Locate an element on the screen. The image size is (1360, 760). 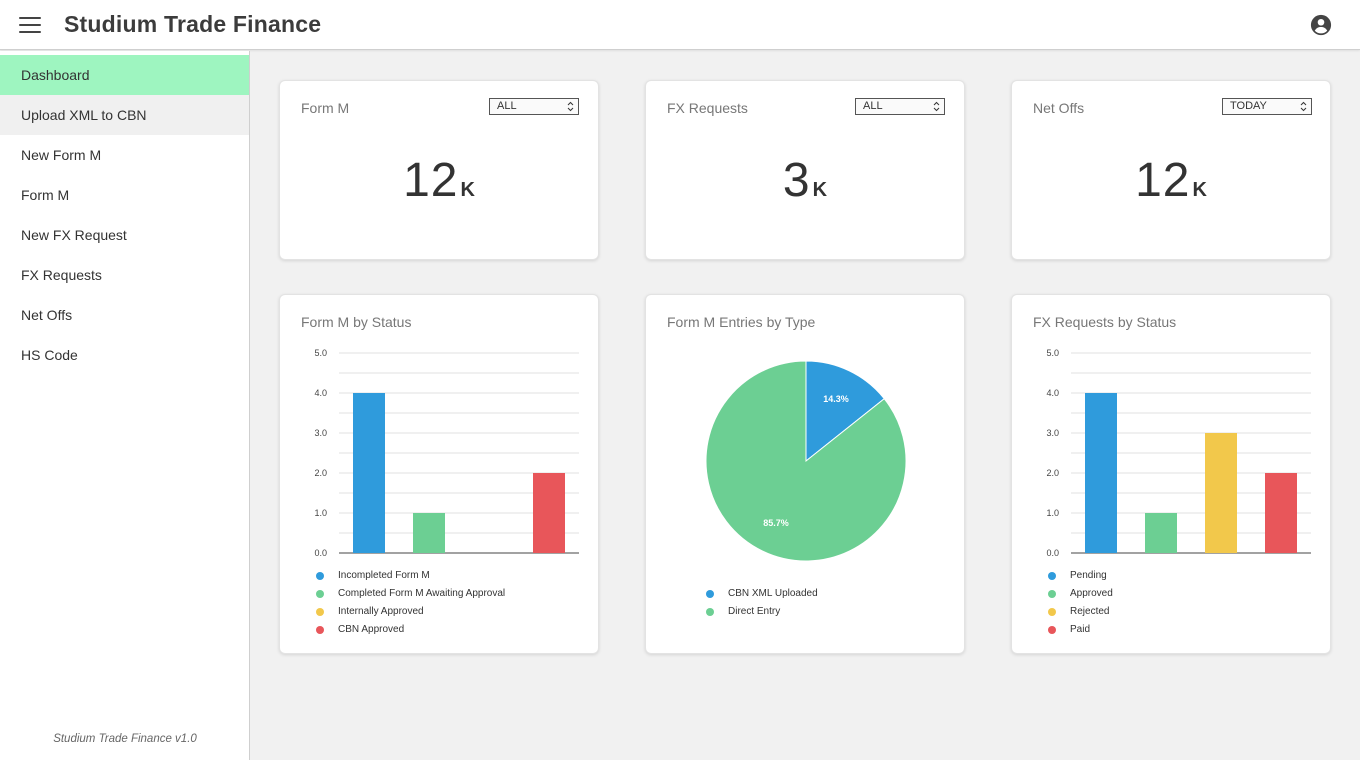
chart-title: FX Requests by Status is located at coordinates (1105, 322).